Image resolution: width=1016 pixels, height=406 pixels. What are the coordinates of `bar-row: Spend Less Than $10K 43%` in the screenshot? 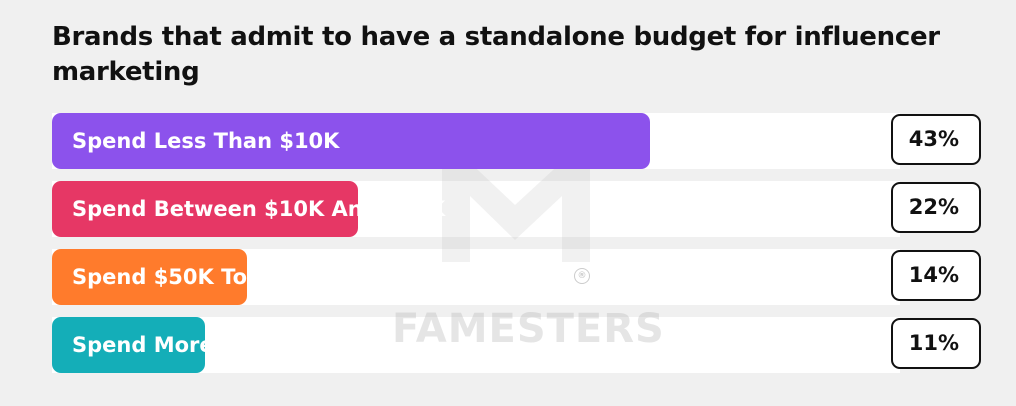 It's located at (518, 141).